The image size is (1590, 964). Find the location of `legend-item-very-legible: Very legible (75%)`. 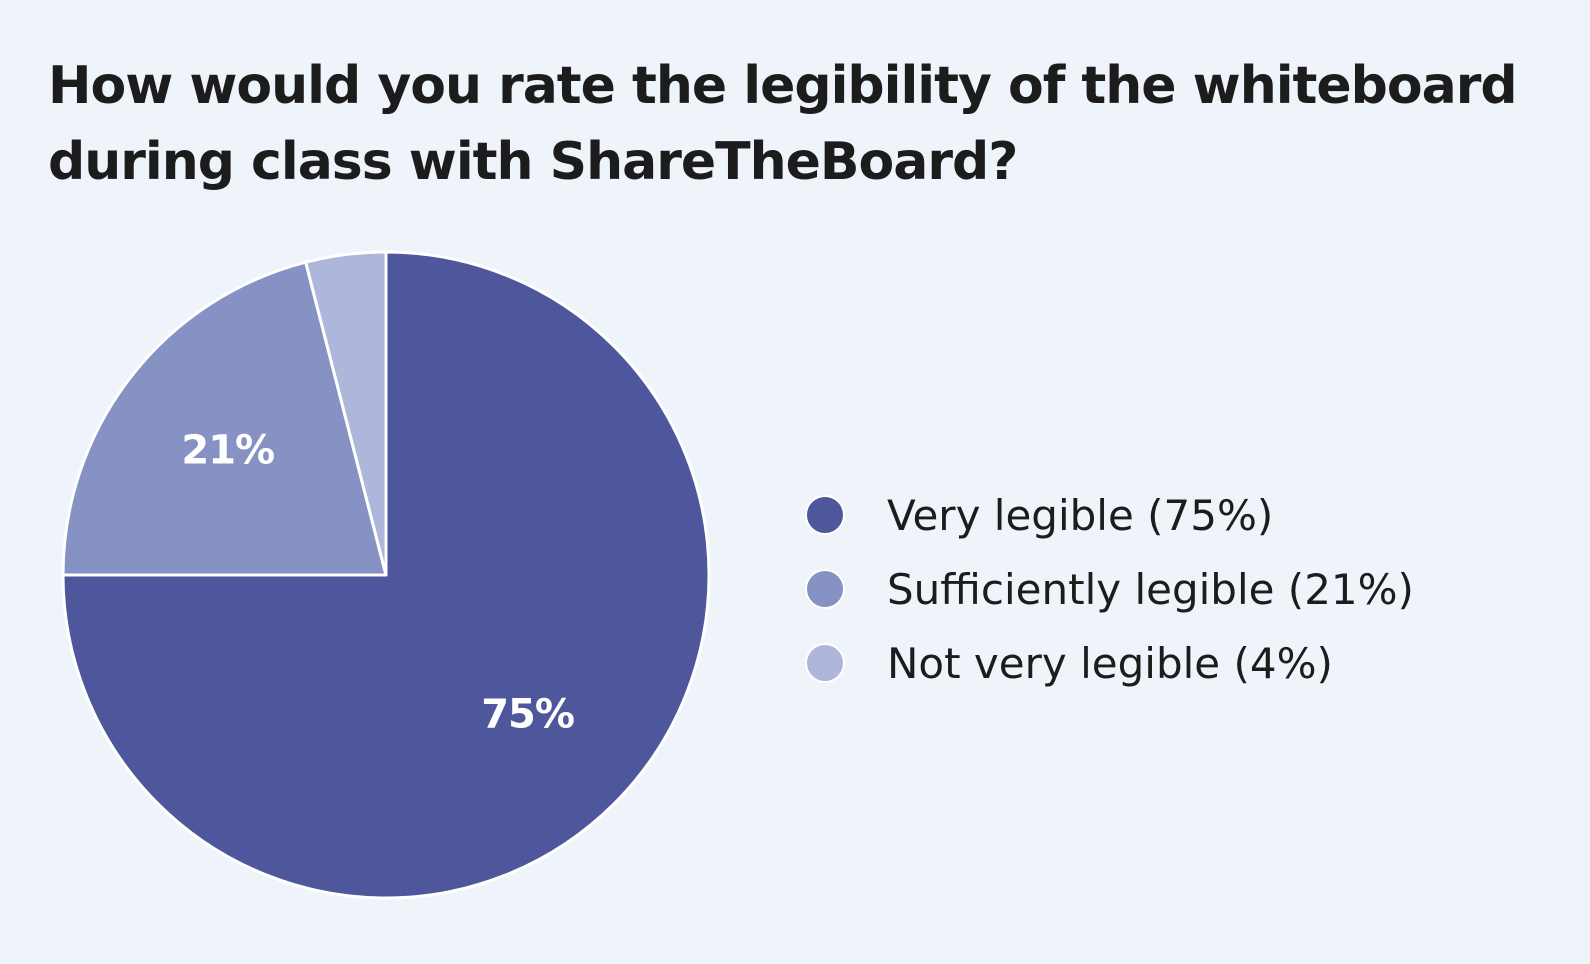

legend-item-very-legible: Very legible (75%) is located at coordinates (1109, 515).